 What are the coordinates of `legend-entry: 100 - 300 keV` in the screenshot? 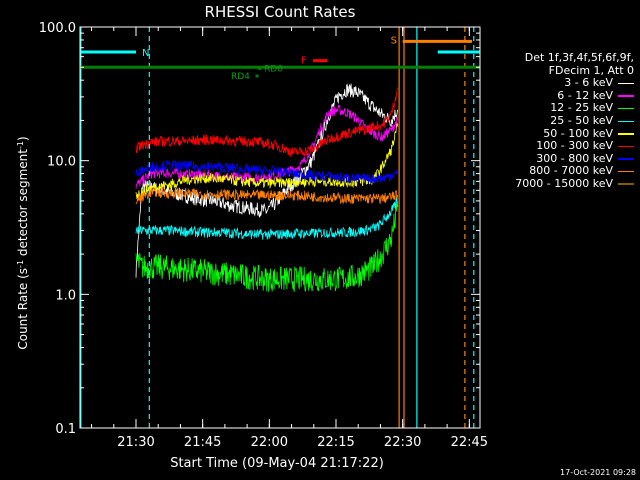 It's located at (556, 146).